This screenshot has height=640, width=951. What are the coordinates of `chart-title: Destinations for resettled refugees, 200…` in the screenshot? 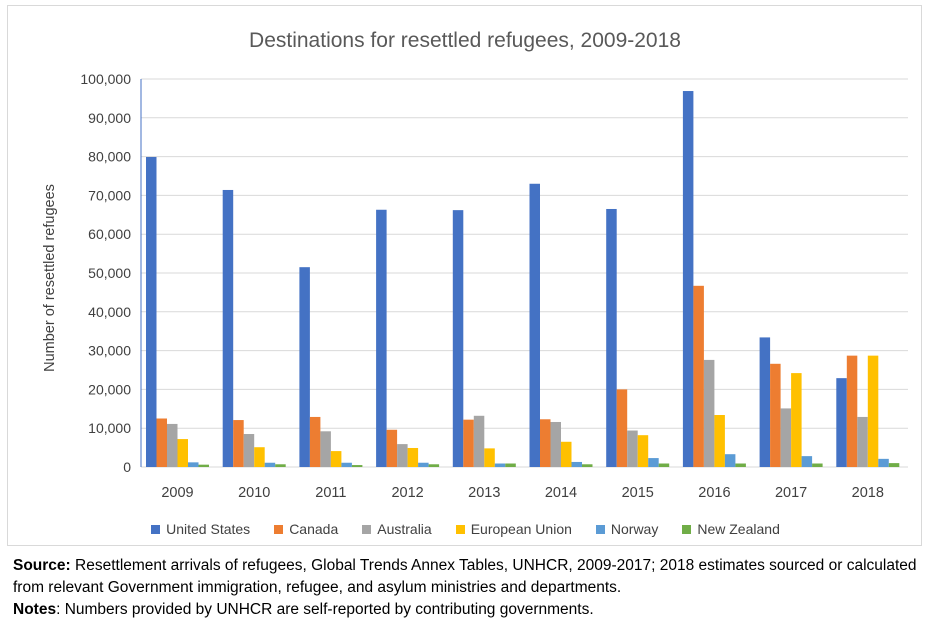 It's located at (465, 40).